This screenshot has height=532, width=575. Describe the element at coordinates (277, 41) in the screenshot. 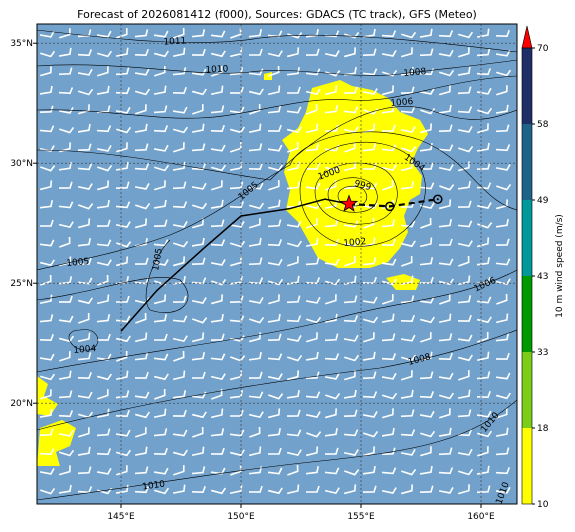

I see `contour` at that location.